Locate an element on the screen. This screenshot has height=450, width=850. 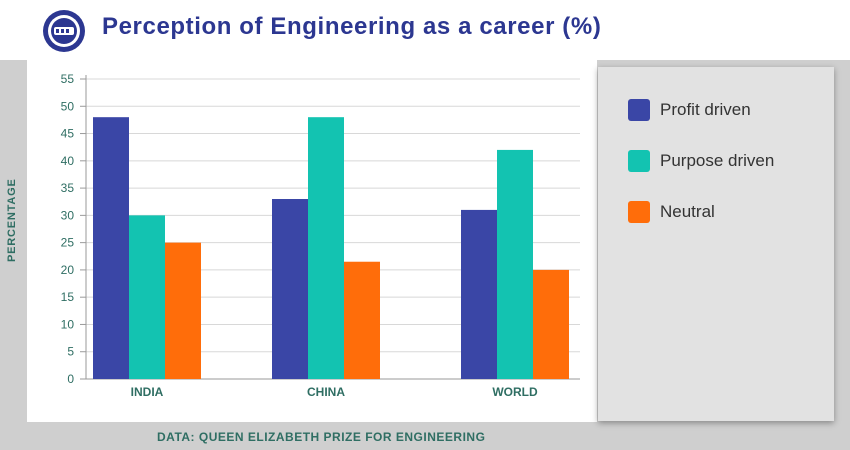
bar-china-purpose is located at coordinates (326, 248).